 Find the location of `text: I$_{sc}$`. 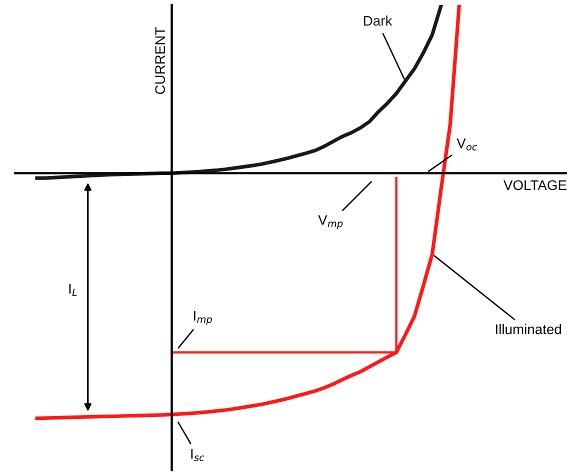

text: I$_{sc}$ is located at coordinates (197, 455).